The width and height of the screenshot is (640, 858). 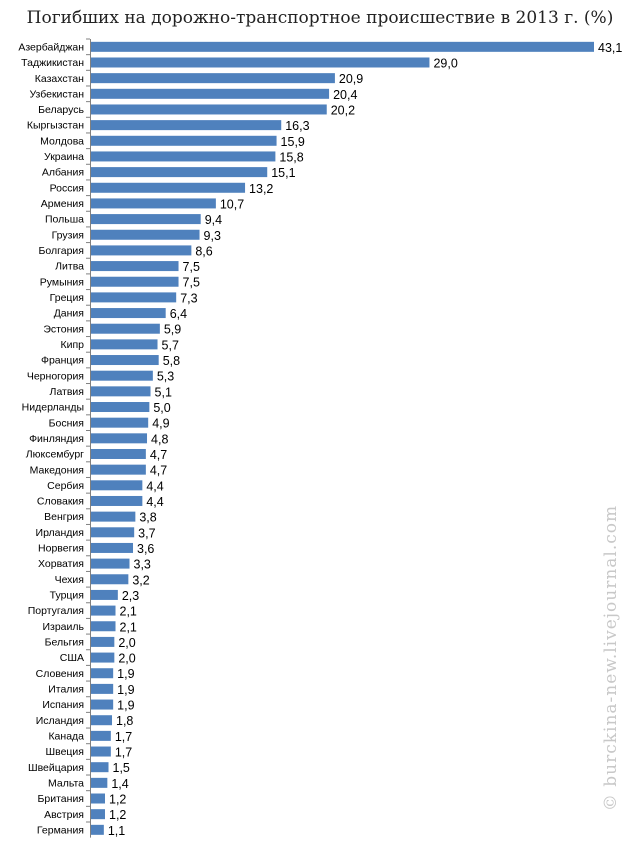 I want to click on category-label: Швейцария, so click(x=56, y=768).